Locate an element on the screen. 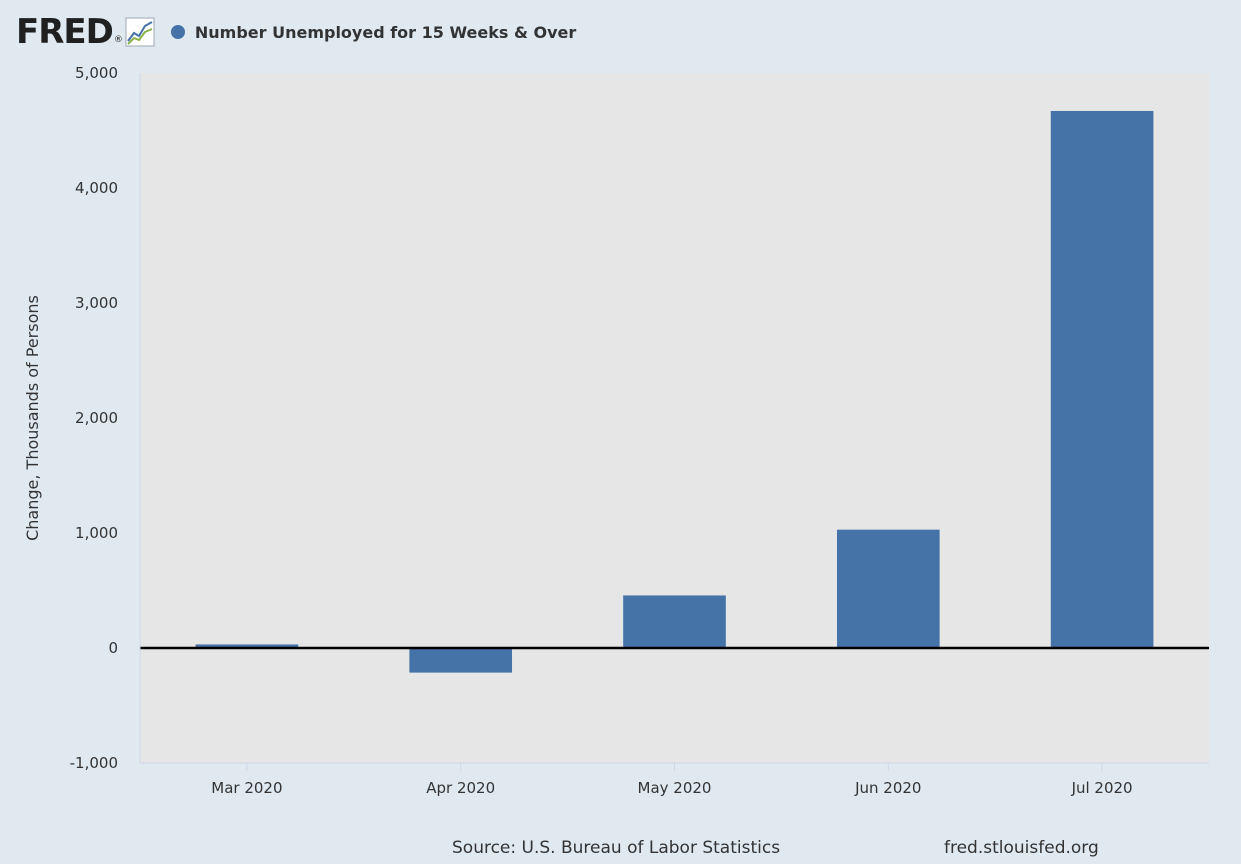  fred-logo: FRED ® is located at coordinates (85, 32).